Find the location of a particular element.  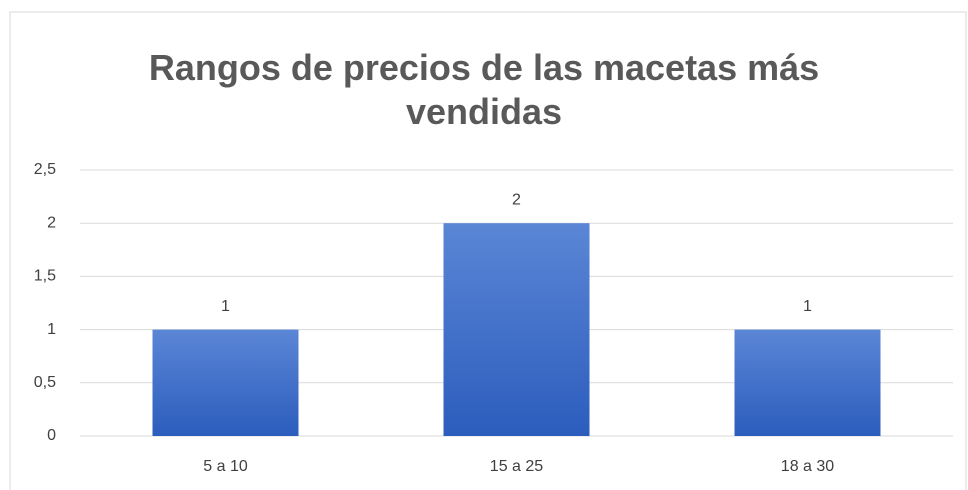

data-label: 2 is located at coordinates (516, 199).